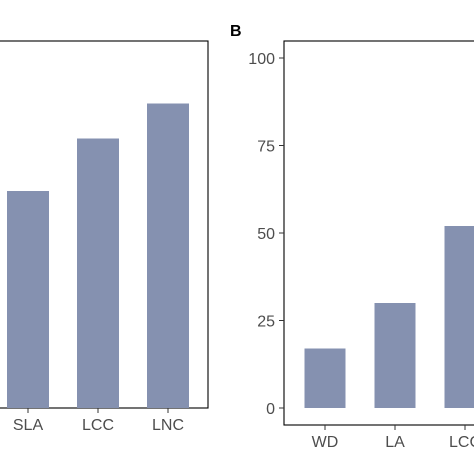  I want to click on x-tick-label-a-lcc: LCC, so click(98, 425).